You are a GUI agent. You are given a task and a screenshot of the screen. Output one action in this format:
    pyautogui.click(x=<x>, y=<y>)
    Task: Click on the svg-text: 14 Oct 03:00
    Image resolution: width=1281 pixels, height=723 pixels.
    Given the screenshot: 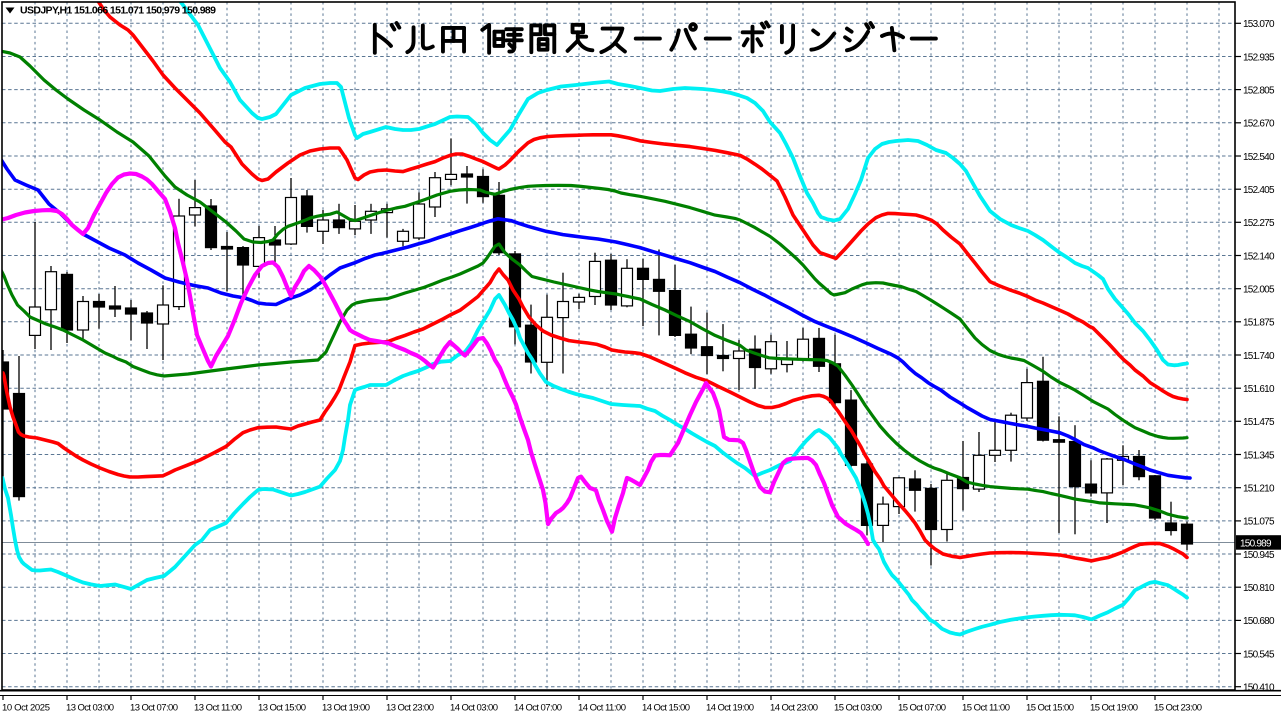 What is the action you would take?
    pyautogui.click(x=474, y=708)
    